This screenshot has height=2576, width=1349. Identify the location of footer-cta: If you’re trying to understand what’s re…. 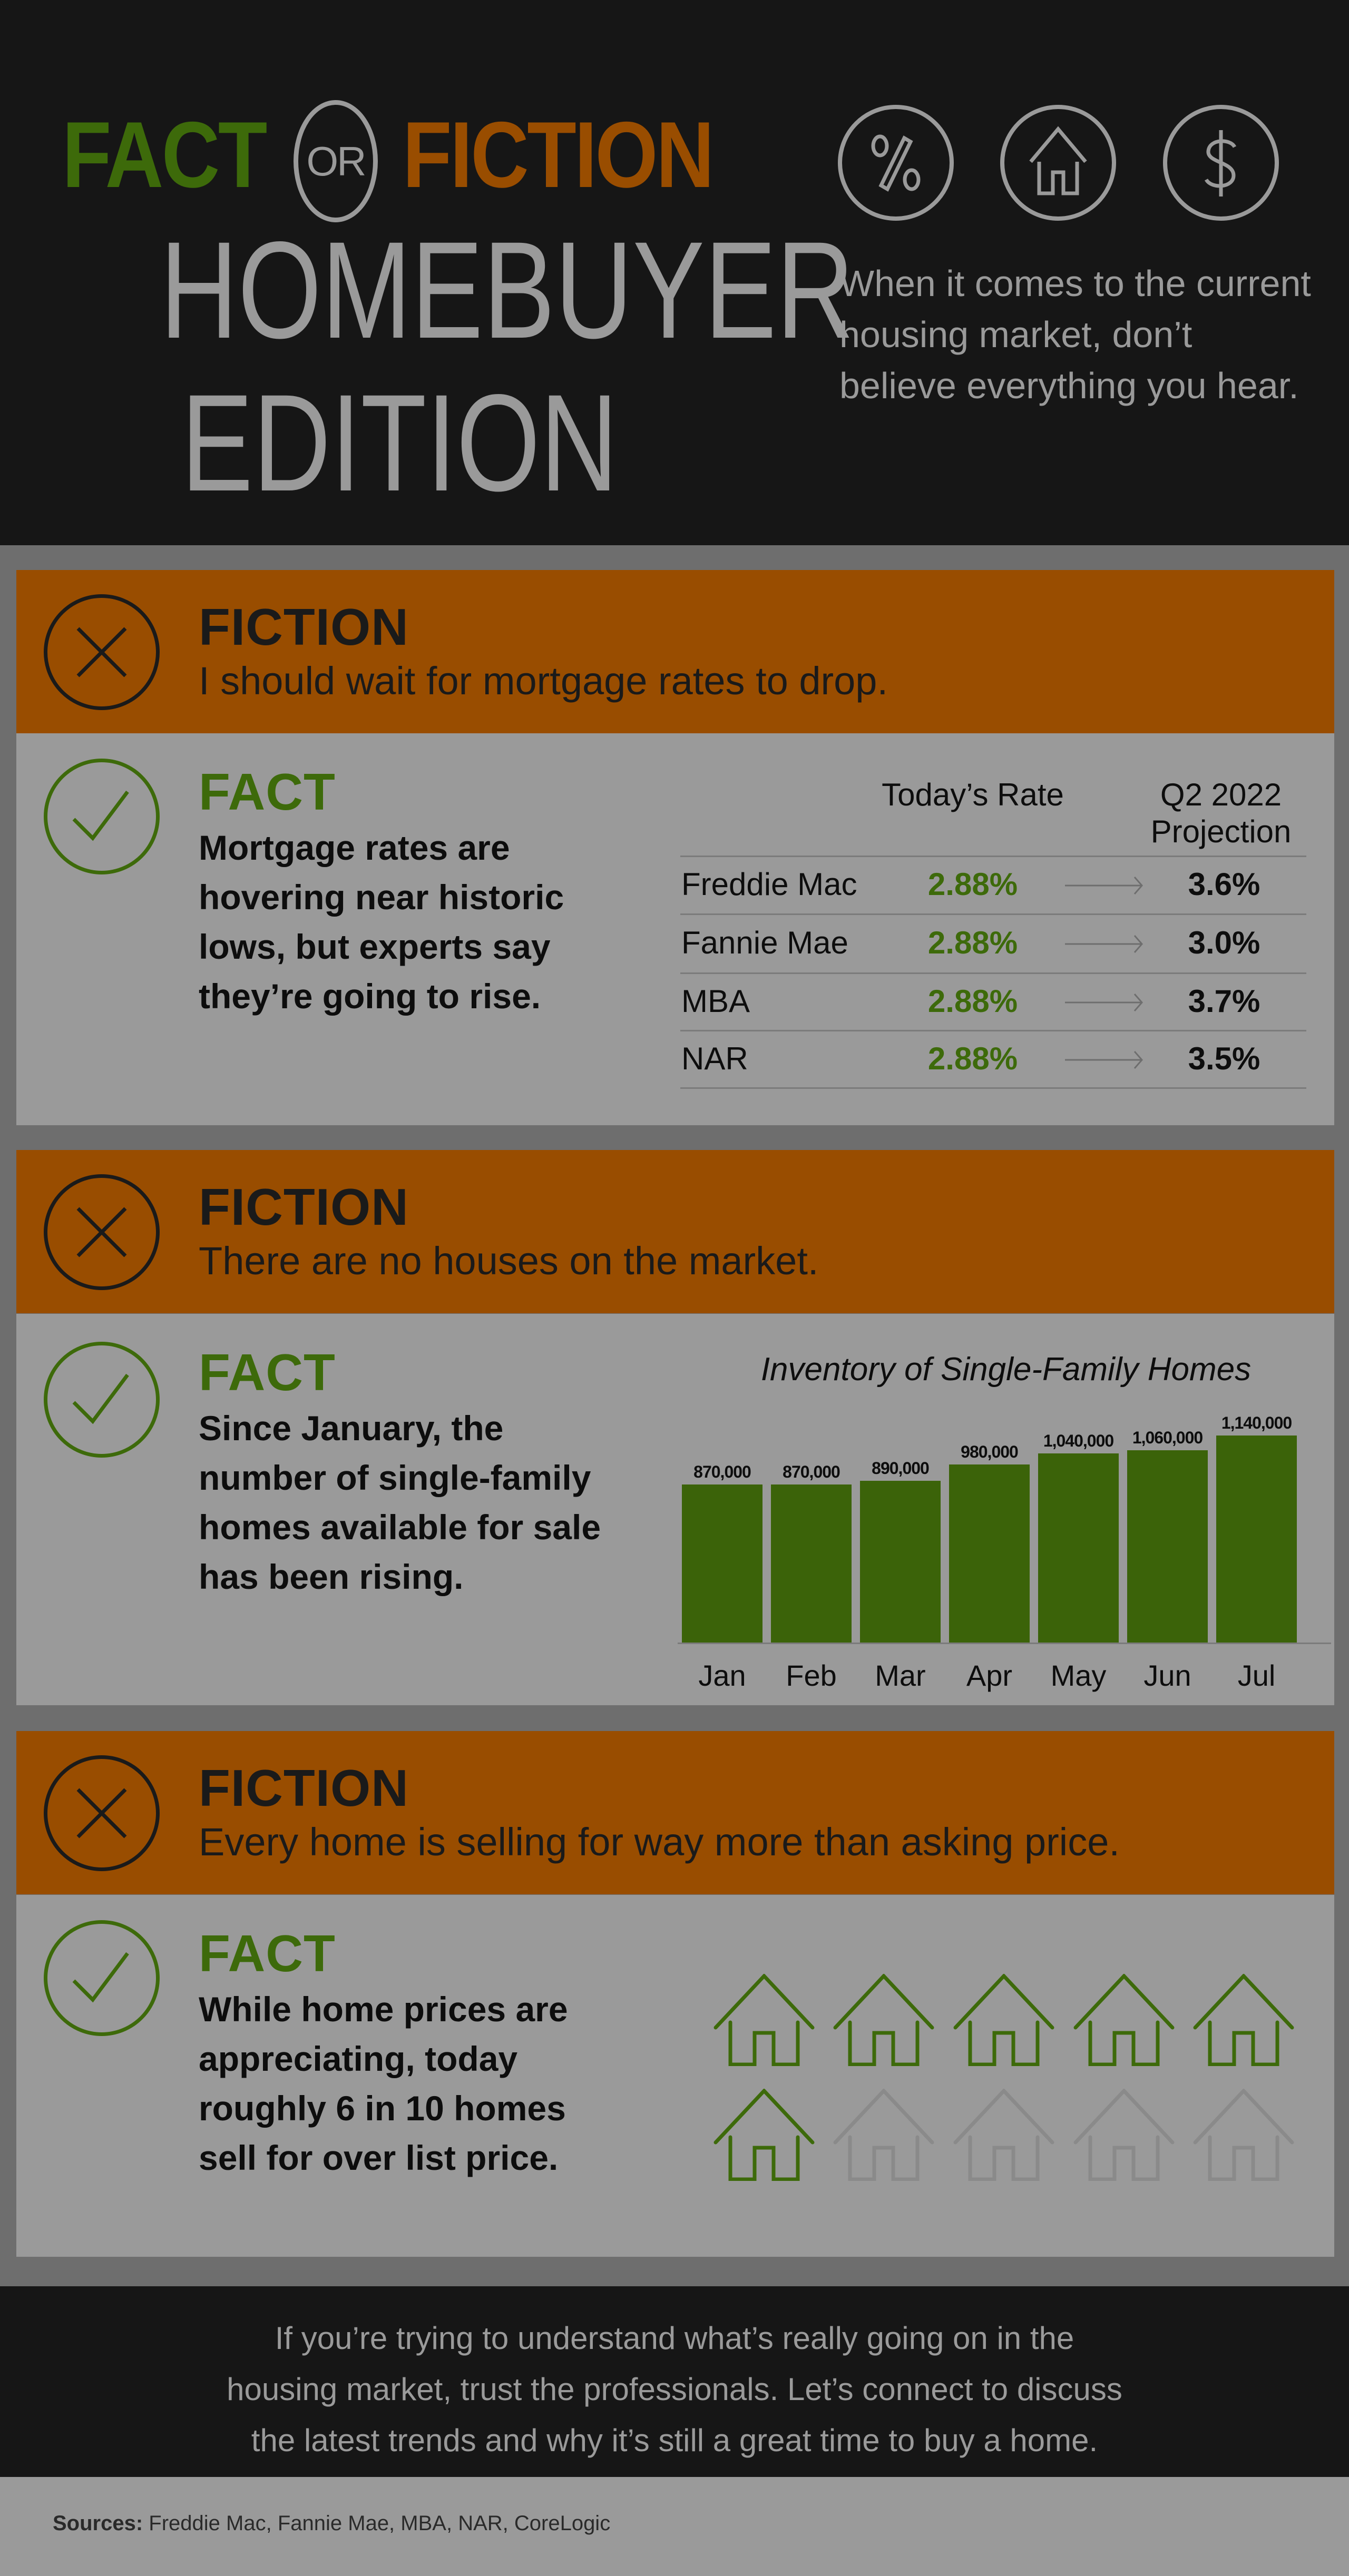
(674, 2381).